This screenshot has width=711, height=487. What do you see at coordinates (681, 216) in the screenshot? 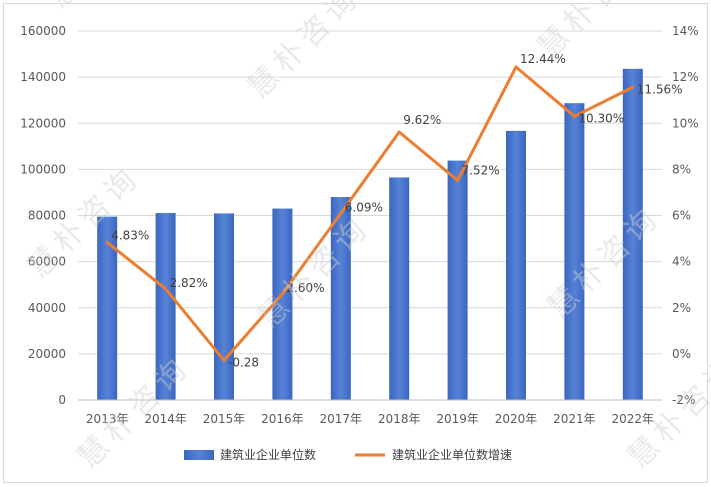
I see `right-axis-tick: 6%` at bounding box center [681, 216].